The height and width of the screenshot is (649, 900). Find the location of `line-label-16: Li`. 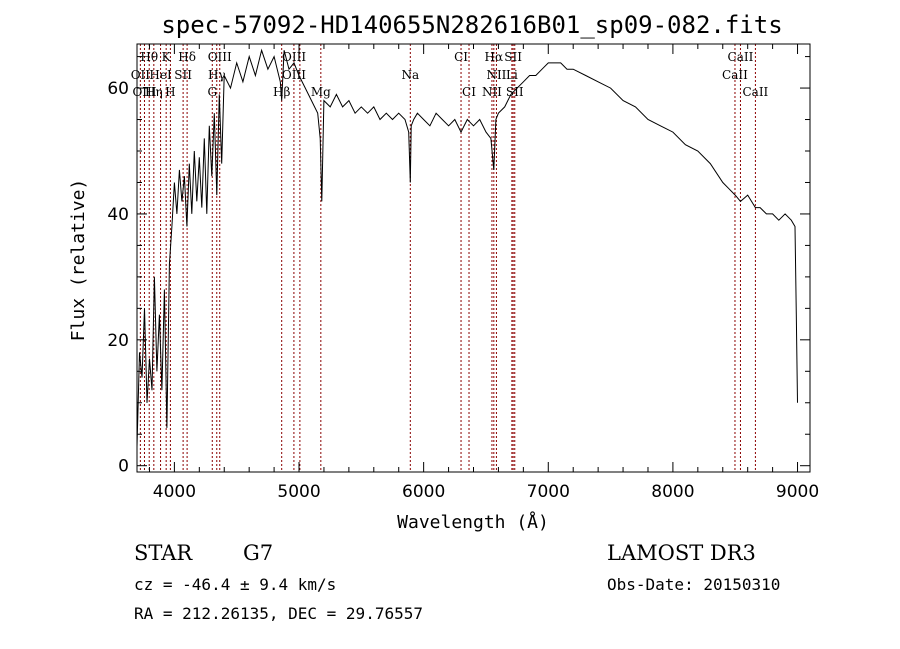

line-label-16: Li is located at coordinates (512, 75).